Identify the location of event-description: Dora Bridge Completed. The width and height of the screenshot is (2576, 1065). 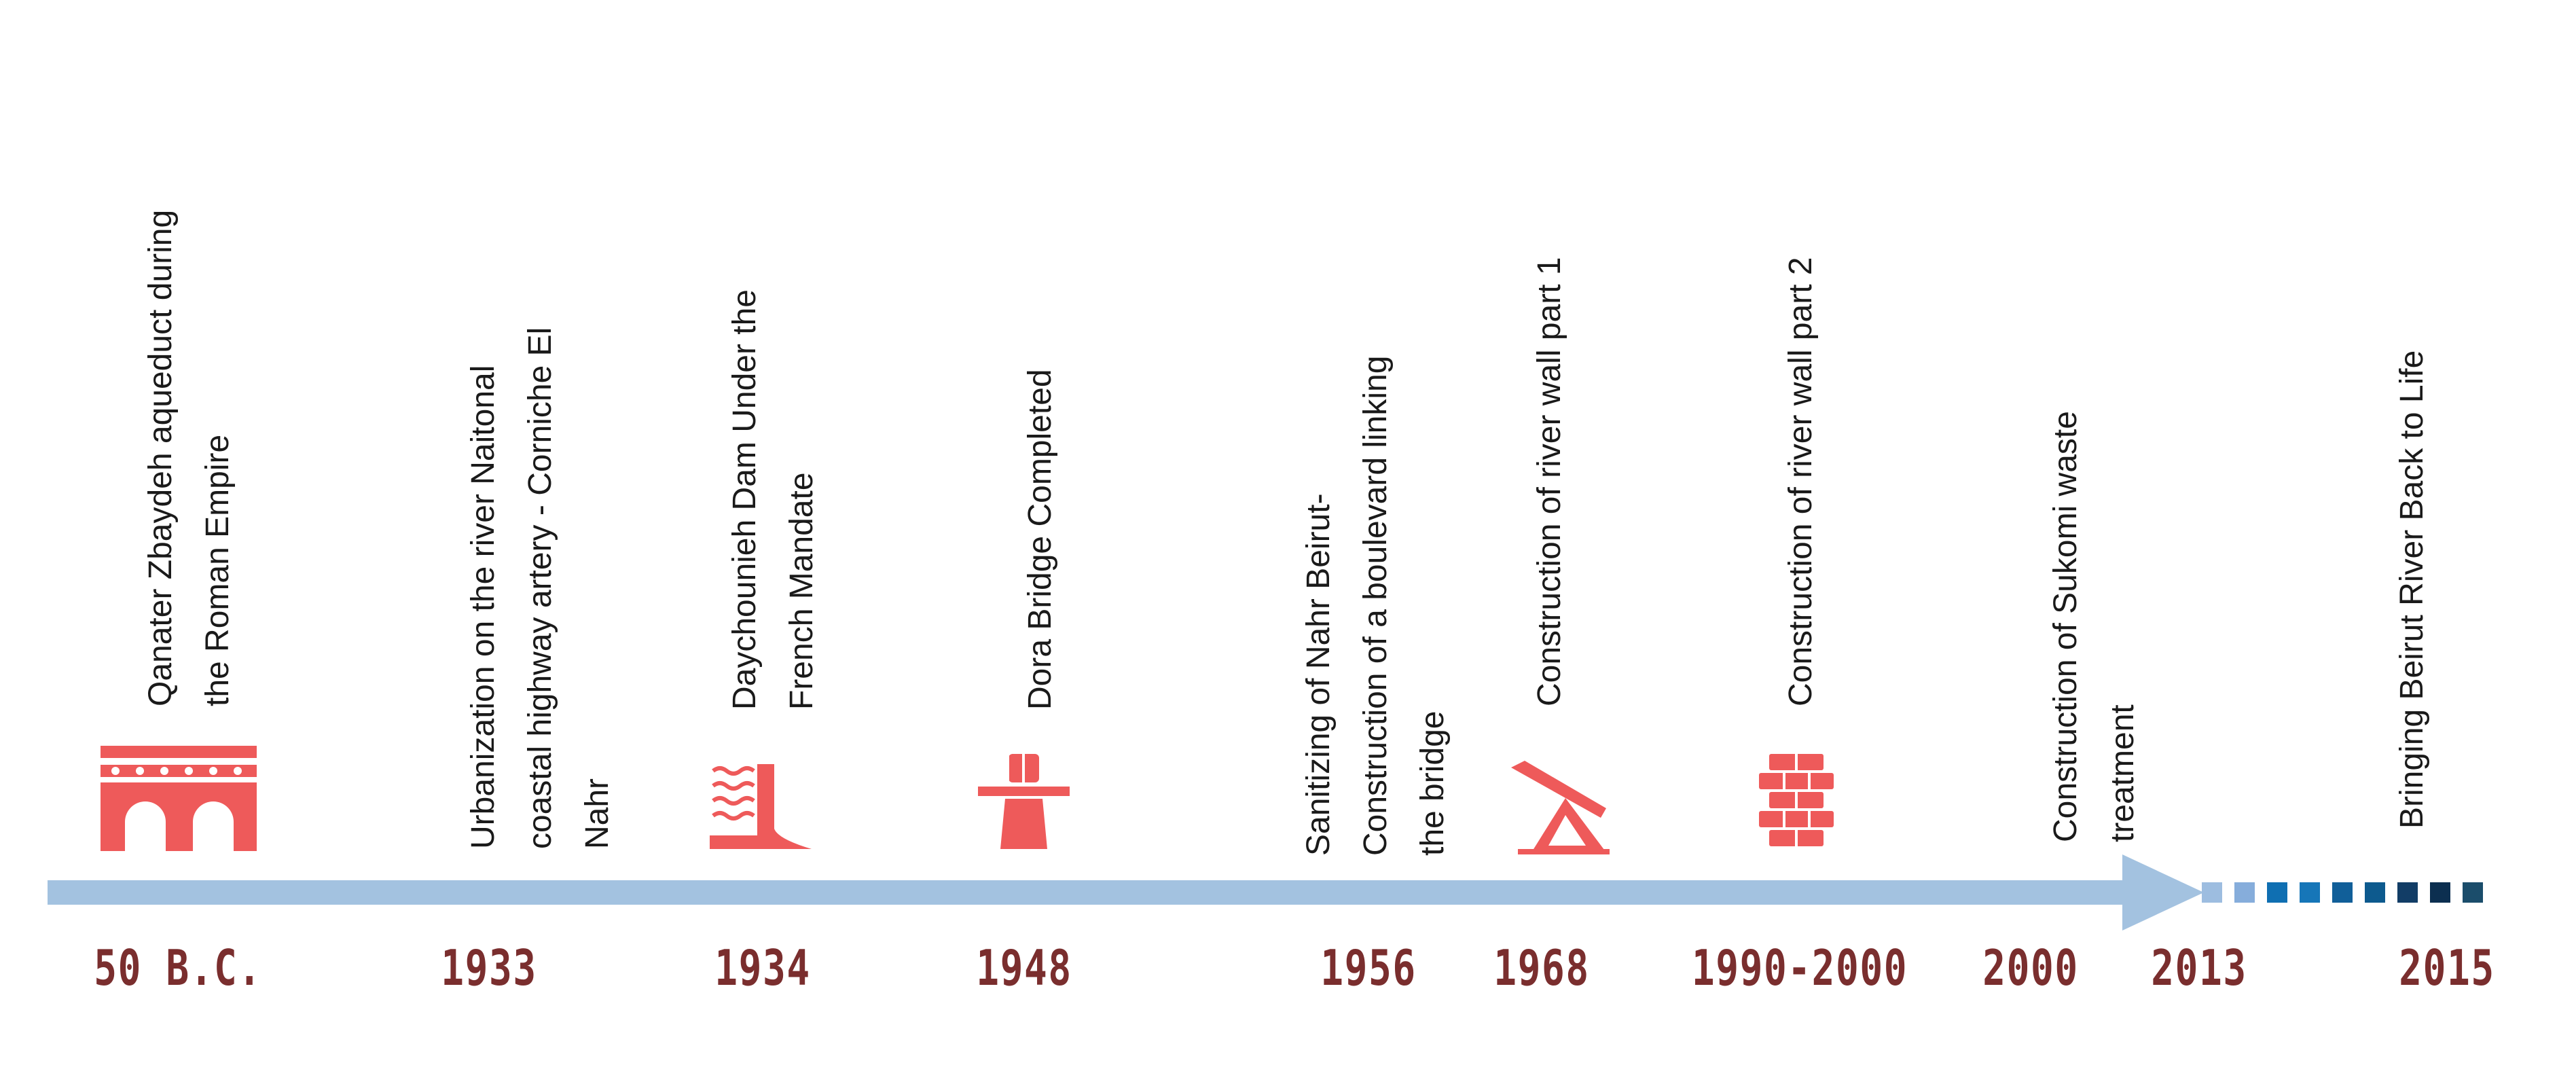
(1040, 539).